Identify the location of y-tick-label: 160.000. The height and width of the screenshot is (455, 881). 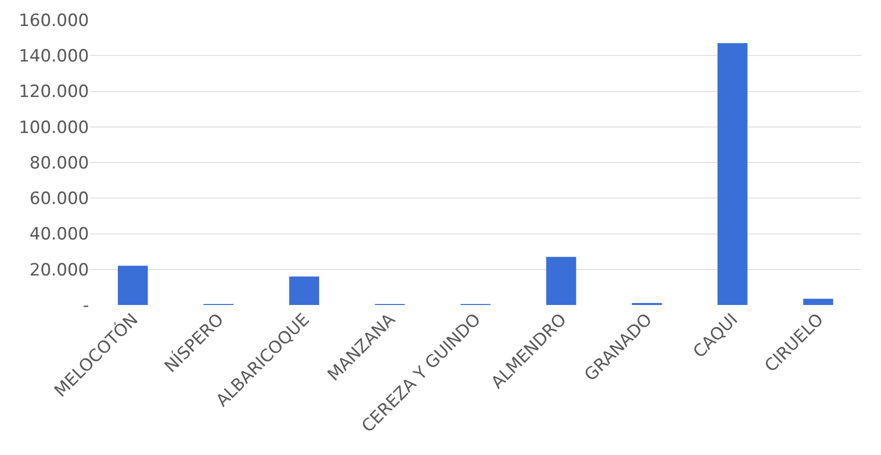
(53, 20).